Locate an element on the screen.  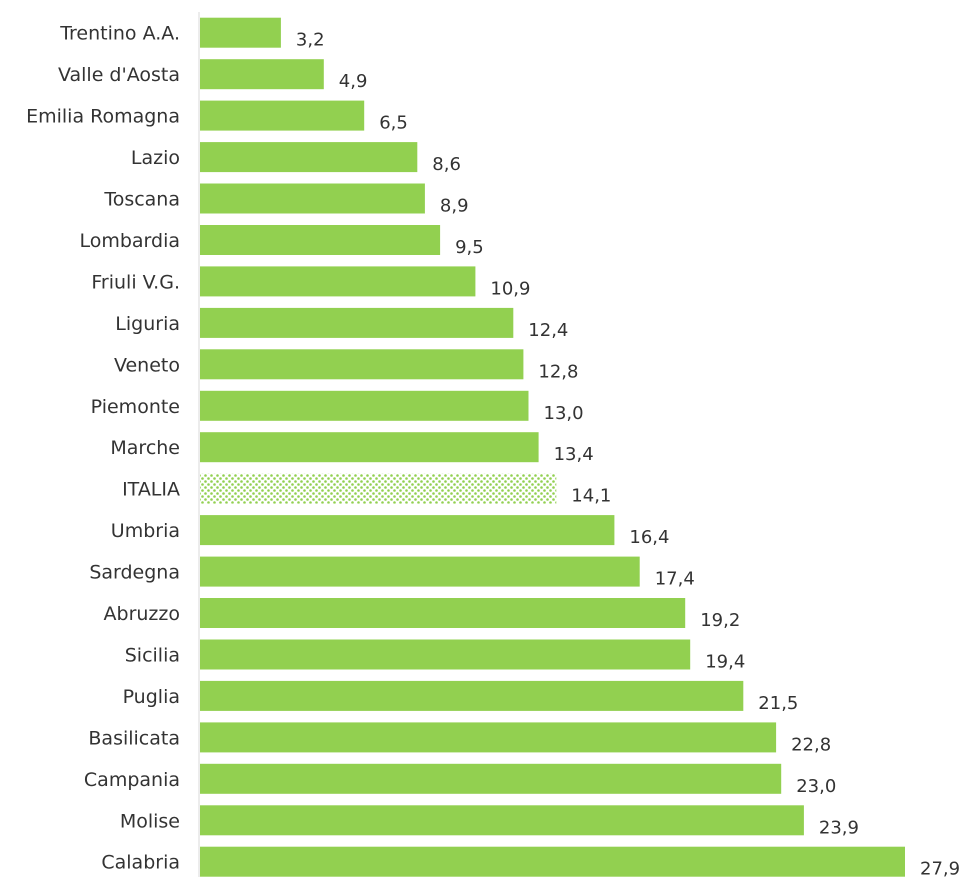
category-label-umbria: Umbria is located at coordinates (145, 531).